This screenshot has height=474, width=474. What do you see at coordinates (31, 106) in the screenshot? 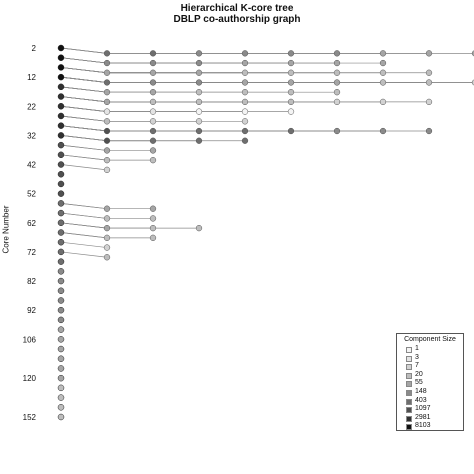
I see `y-tick-label: 22` at bounding box center [31, 106].